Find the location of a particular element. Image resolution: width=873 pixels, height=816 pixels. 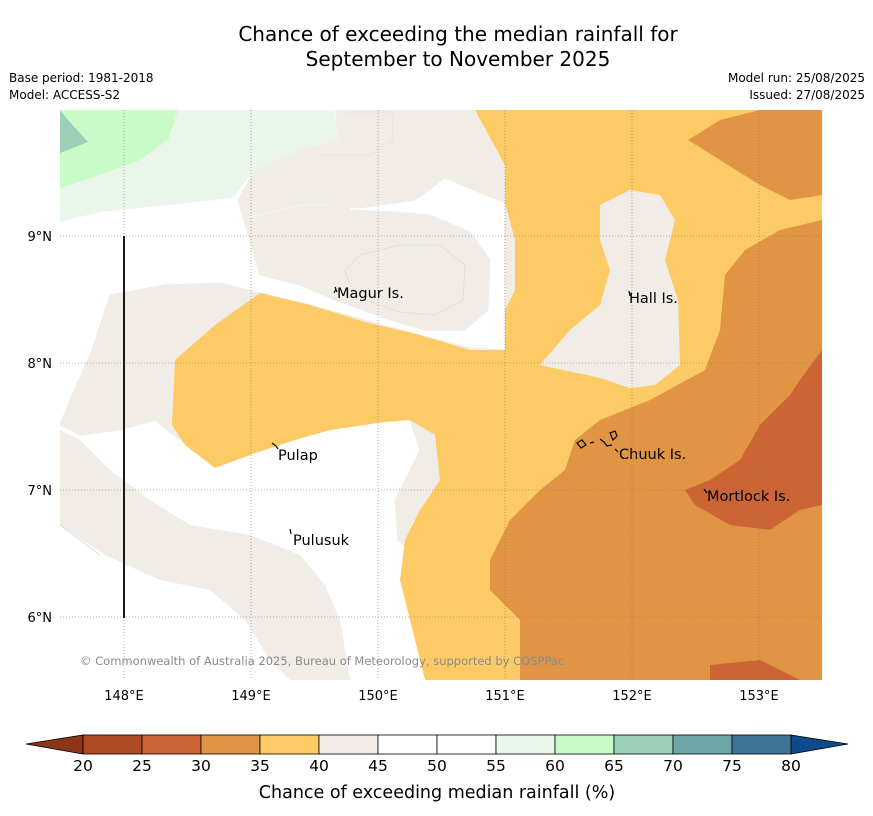

title-line-2: September to November 2025 is located at coordinates (458, 59).